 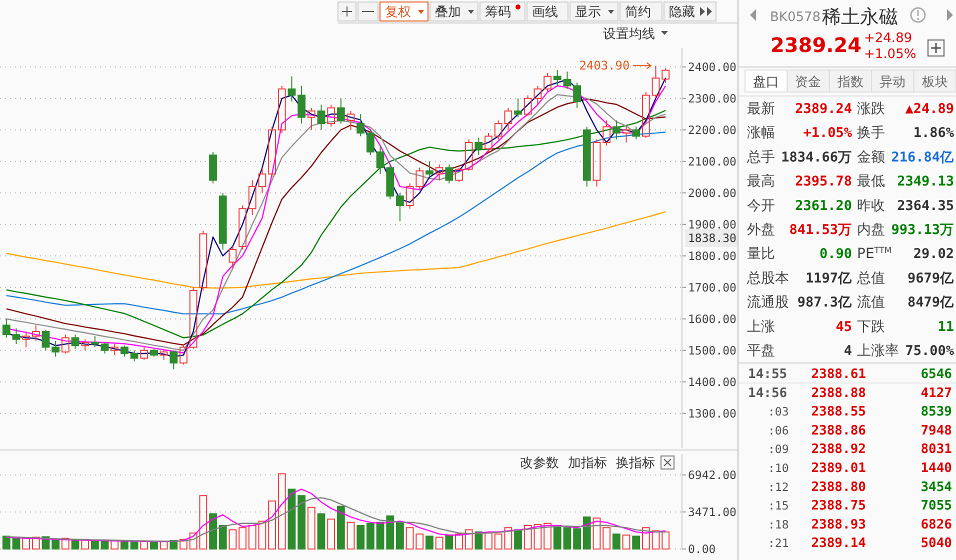 What do you see at coordinates (825, 302) in the screenshot?
I see `text: 987.3亿` at bounding box center [825, 302].